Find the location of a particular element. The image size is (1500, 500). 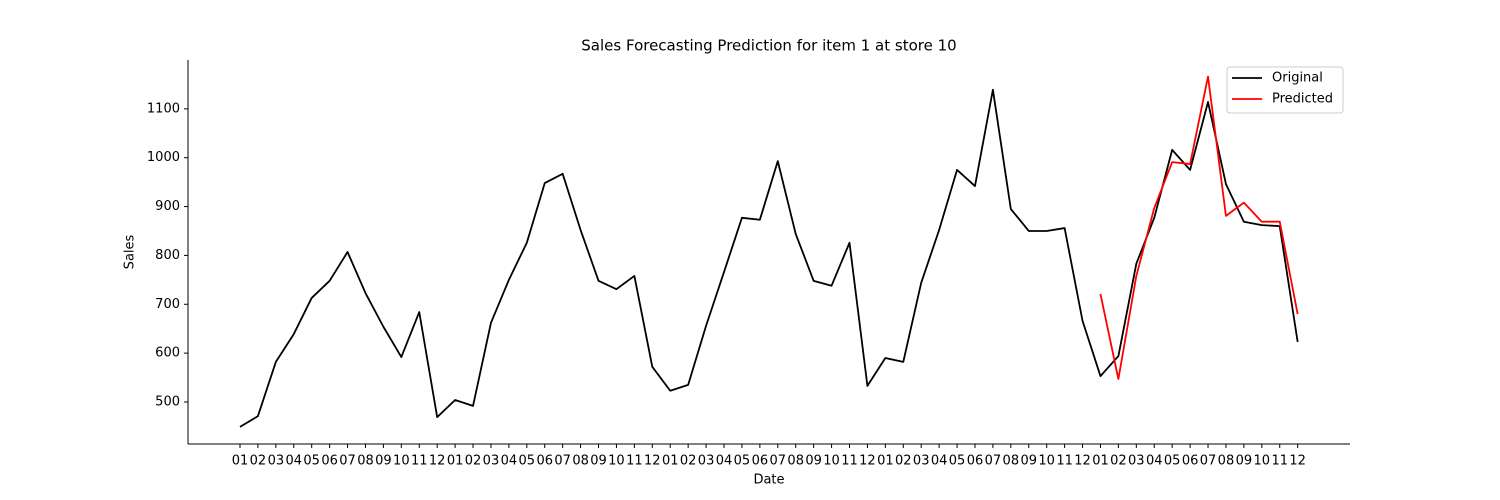

y-tick-label: 600 is located at coordinates (167, 353).